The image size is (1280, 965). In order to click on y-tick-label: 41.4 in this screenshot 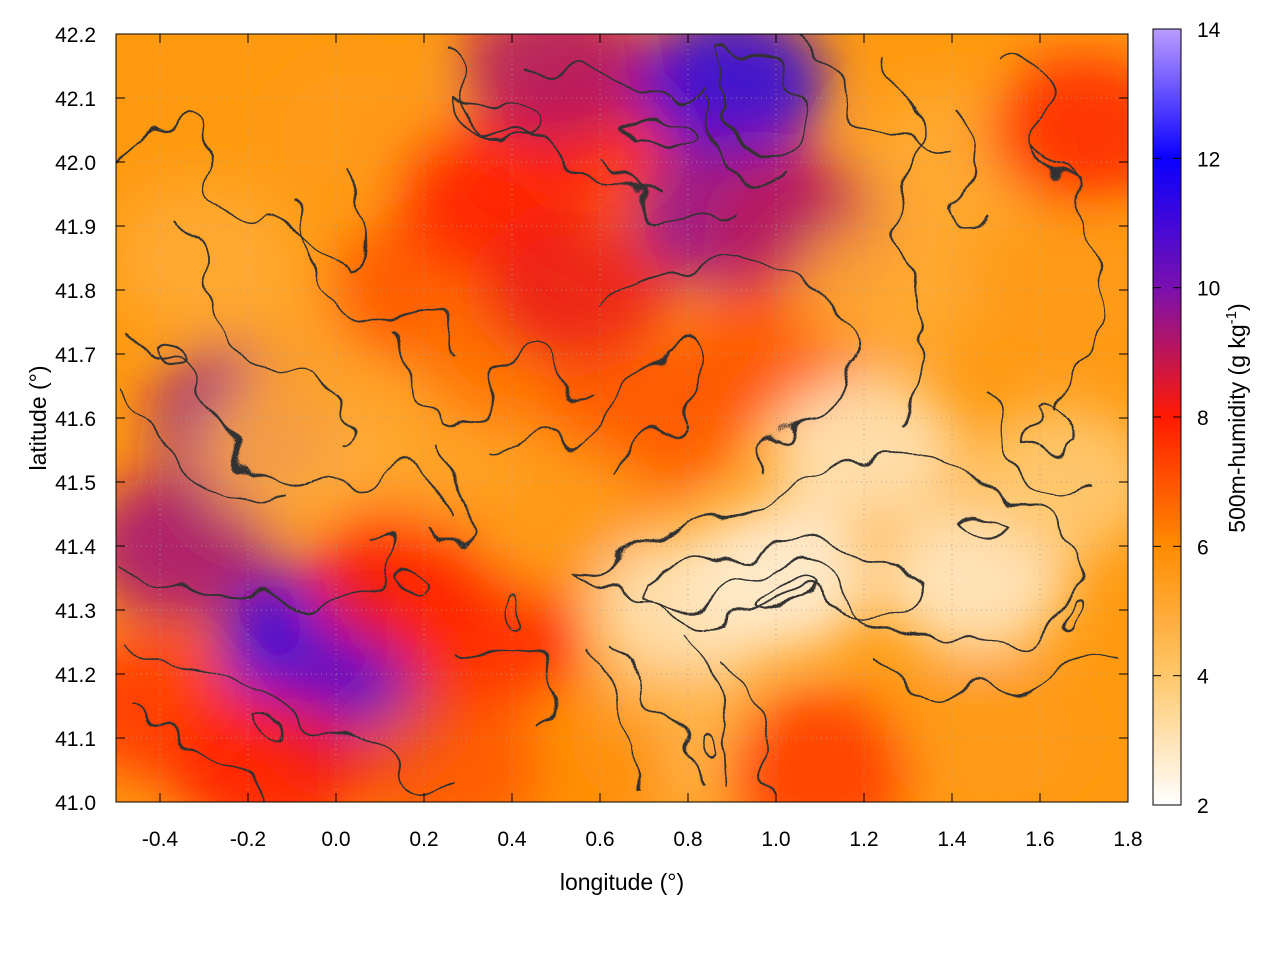, I will do `click(75, 547)`.